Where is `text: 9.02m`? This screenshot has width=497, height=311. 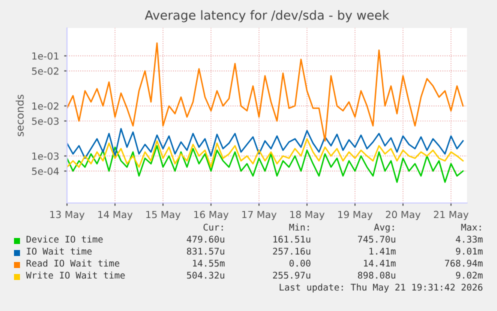
text: 9.02m is located at coordinates (469, 275).